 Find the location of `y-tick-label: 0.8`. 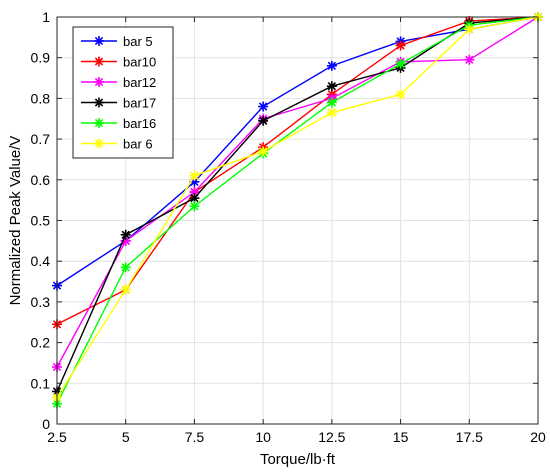

y-tick-label: 0.8 is located at coordinates (41, 98).